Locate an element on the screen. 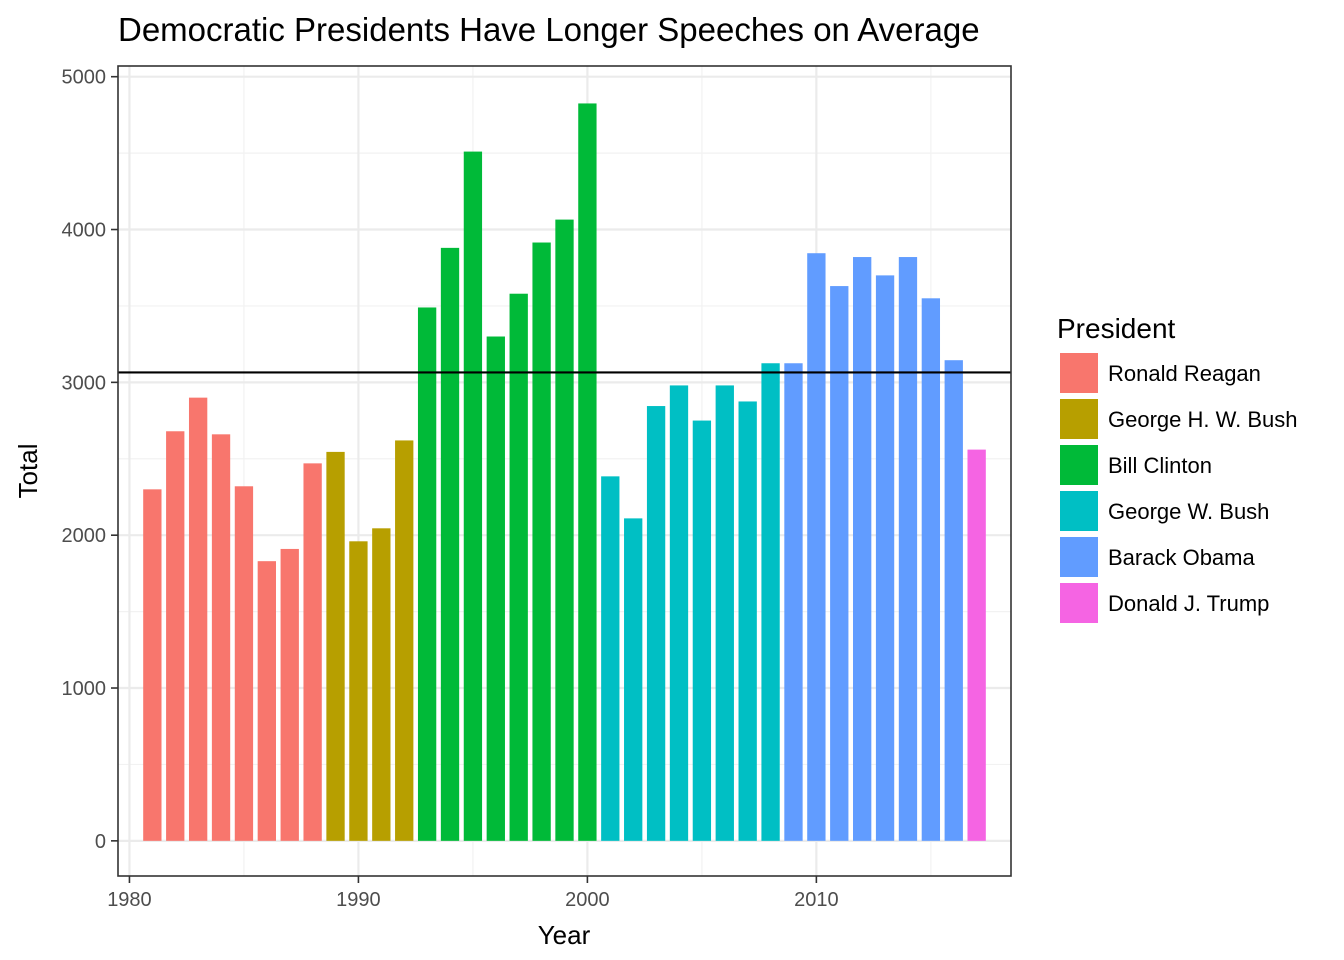 This screenshot has height=960, width=1344. legend-title: President is located at coordinates (1116, 328).